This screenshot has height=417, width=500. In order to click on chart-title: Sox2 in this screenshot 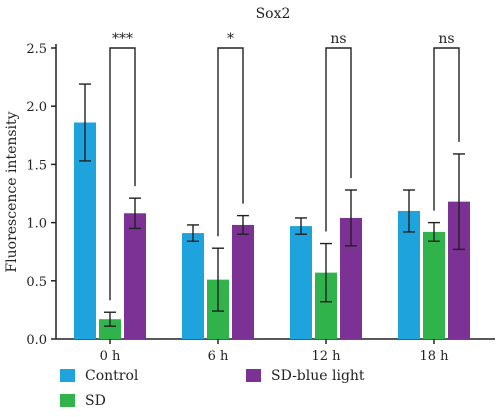, I will do `click(273, 14)`.